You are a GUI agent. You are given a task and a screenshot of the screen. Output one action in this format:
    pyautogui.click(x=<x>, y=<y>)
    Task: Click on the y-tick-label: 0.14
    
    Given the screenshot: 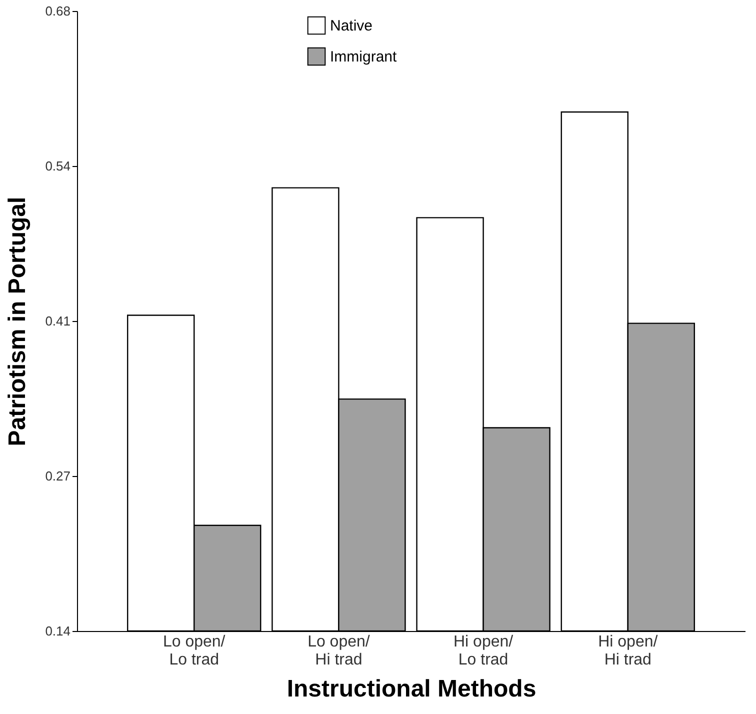 What is the action you would take?
    pyautogui.click(x=57, y=631)
    